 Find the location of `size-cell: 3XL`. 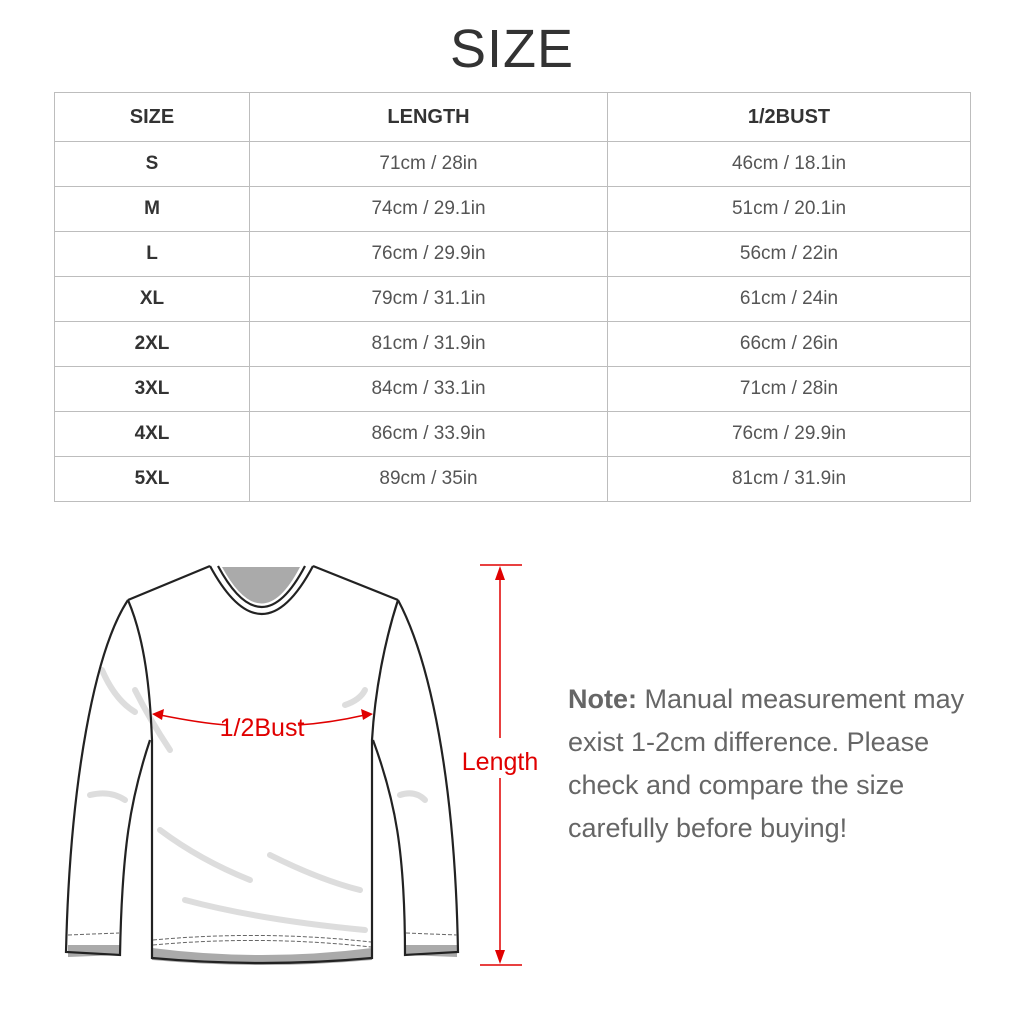

size-cell: 3XL is located at coordinates (152, 389).